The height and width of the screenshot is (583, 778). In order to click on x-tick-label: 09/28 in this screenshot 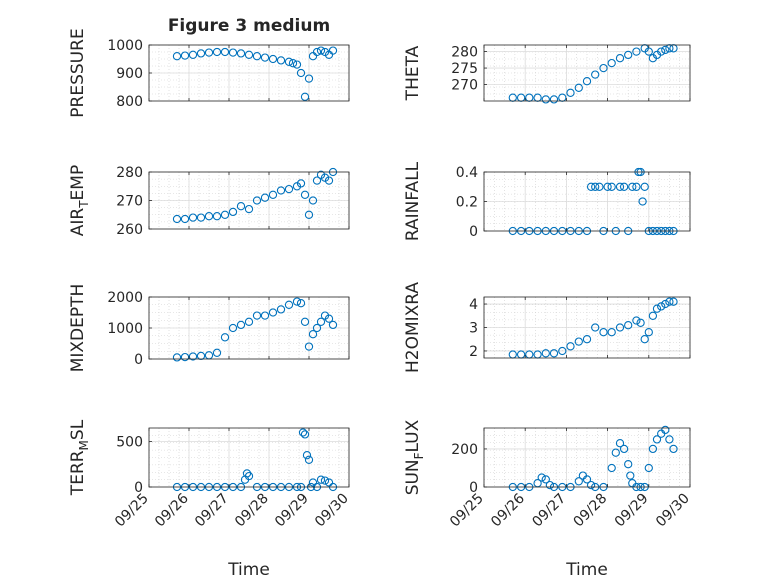, I will do `click(591, 511)`.